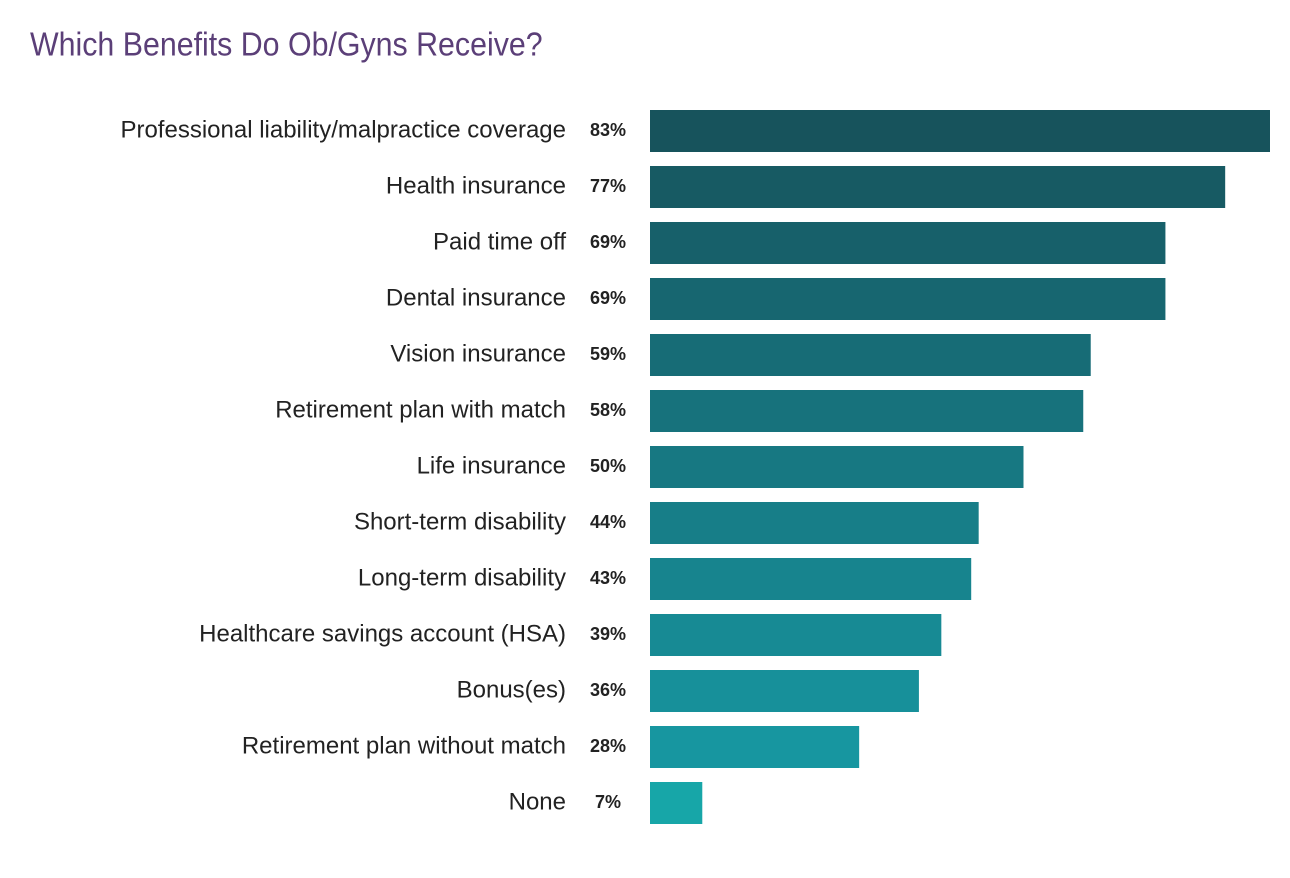  Describe the element at coordinates (608, 130) in the screenshot. I see `value-label: 83%` at that location.